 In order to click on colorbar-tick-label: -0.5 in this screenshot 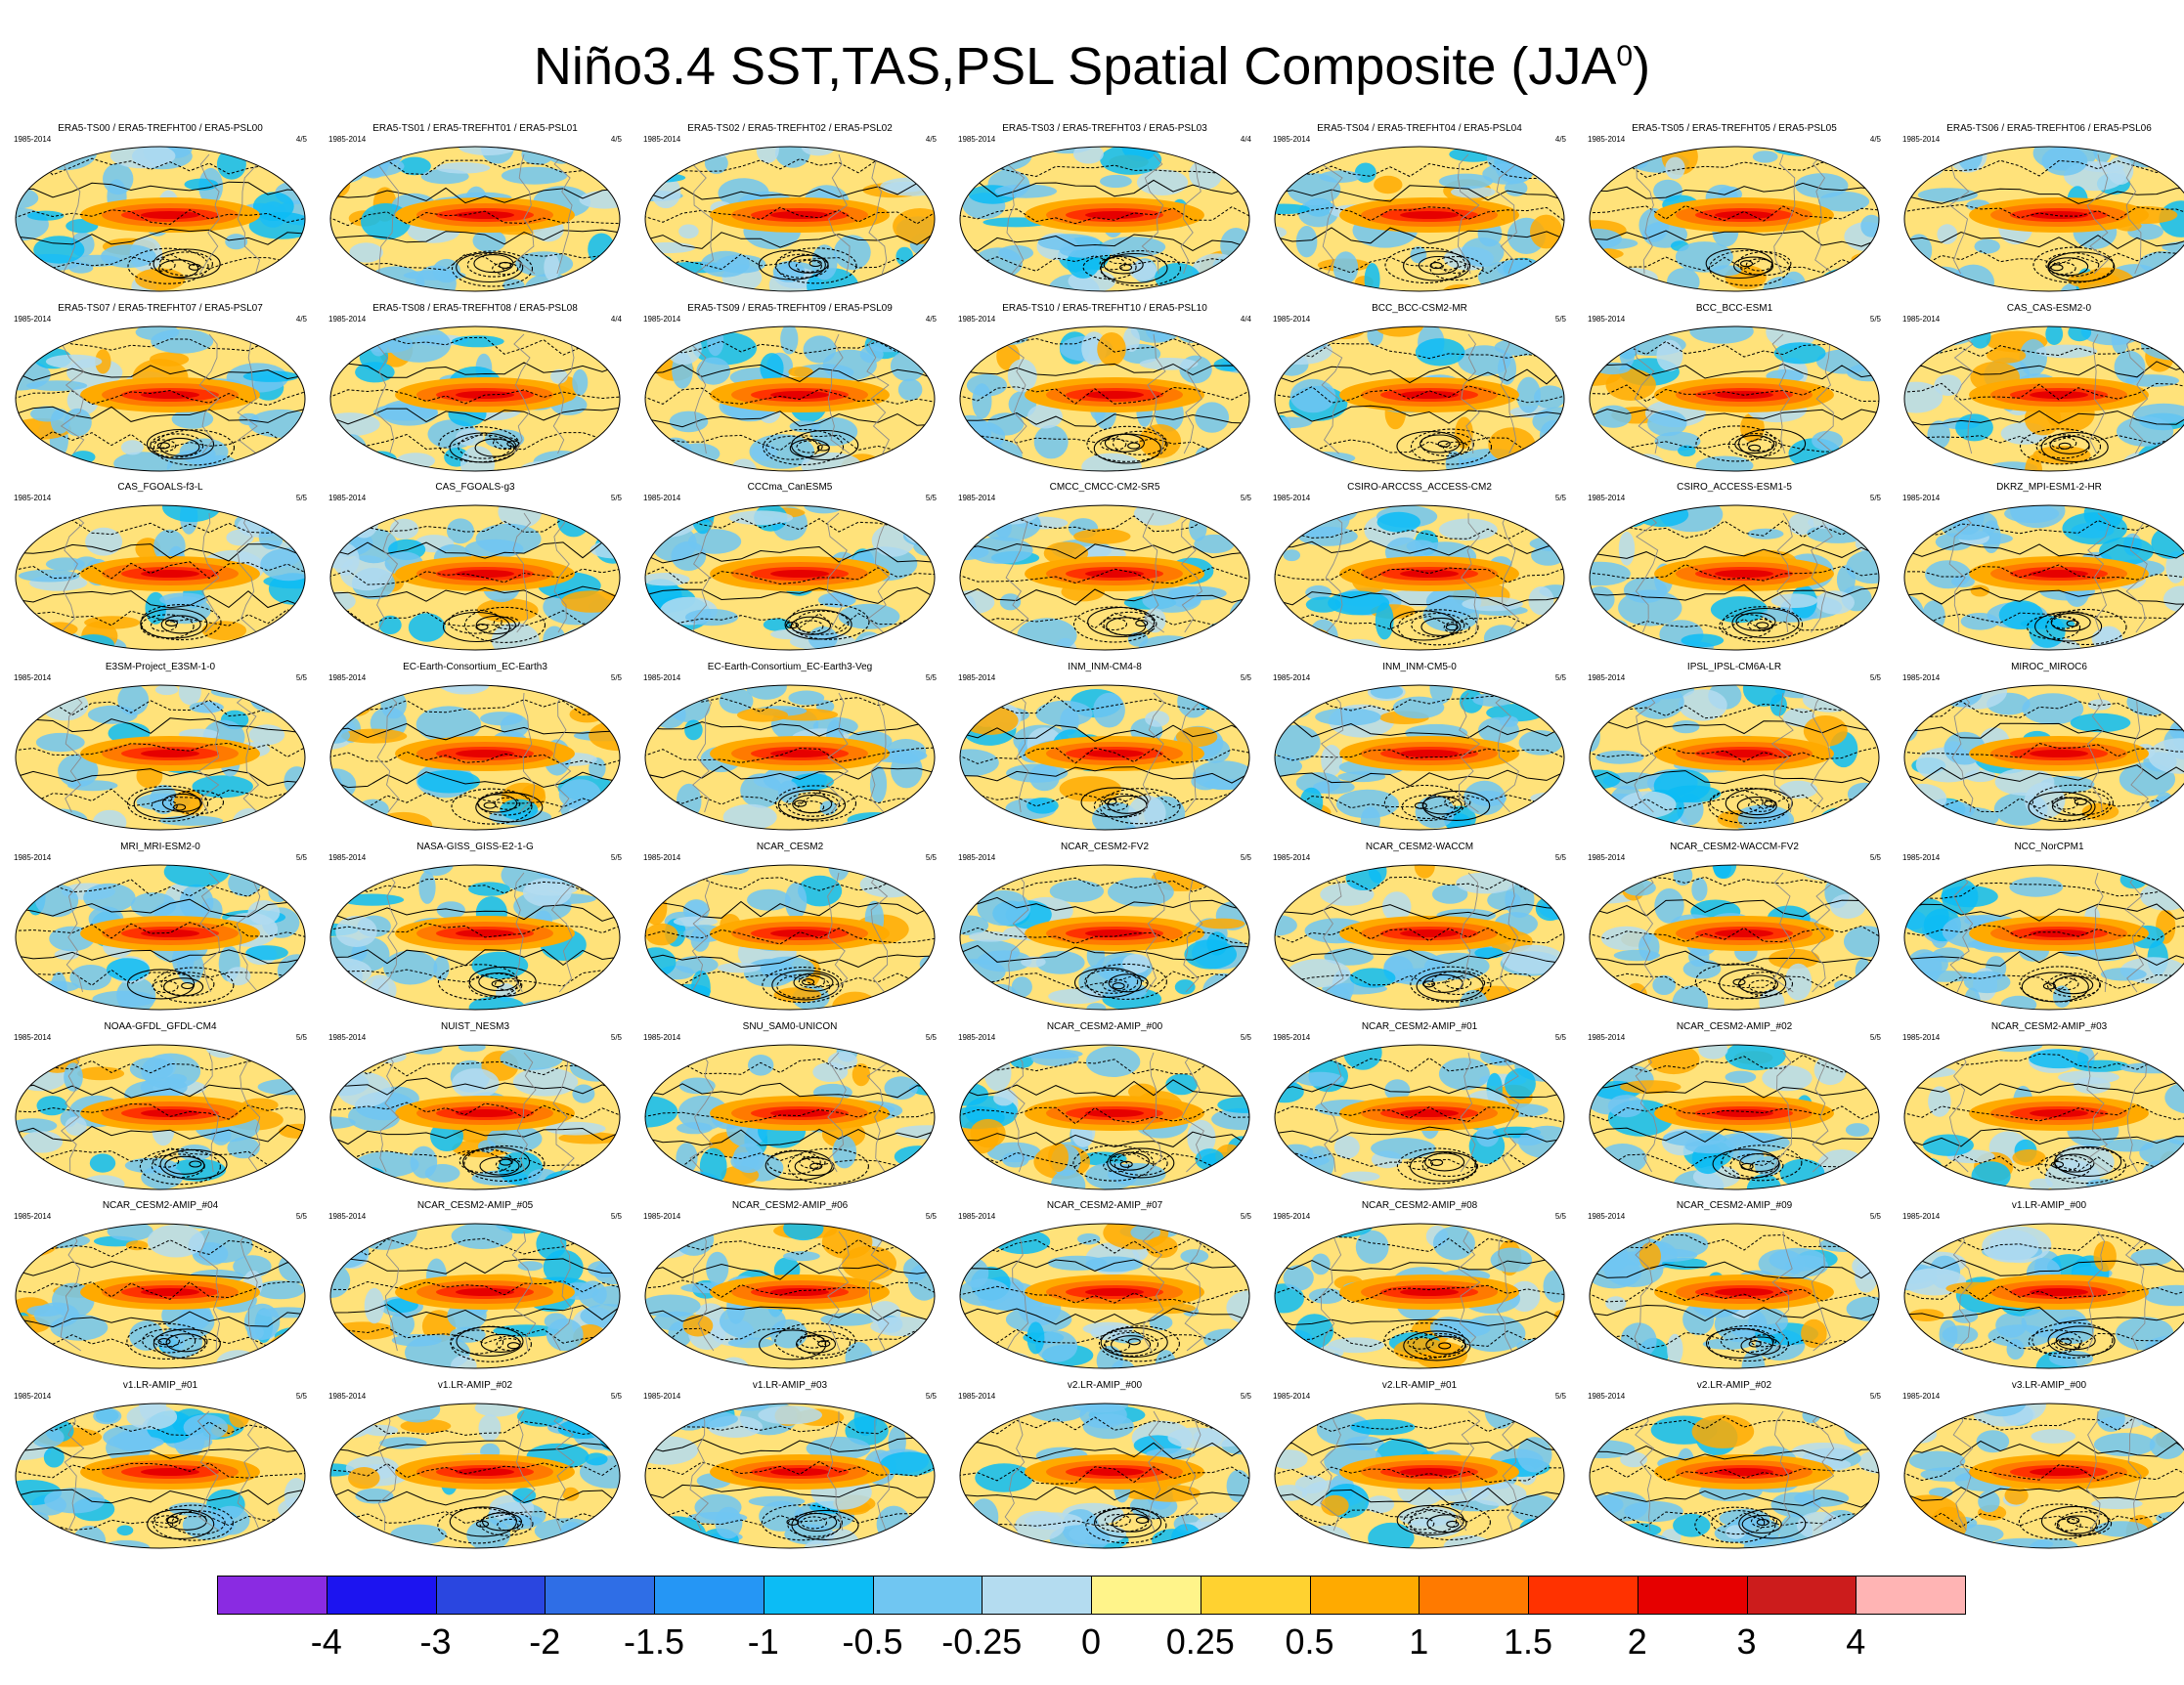, I will do `click(872, 1642)`.